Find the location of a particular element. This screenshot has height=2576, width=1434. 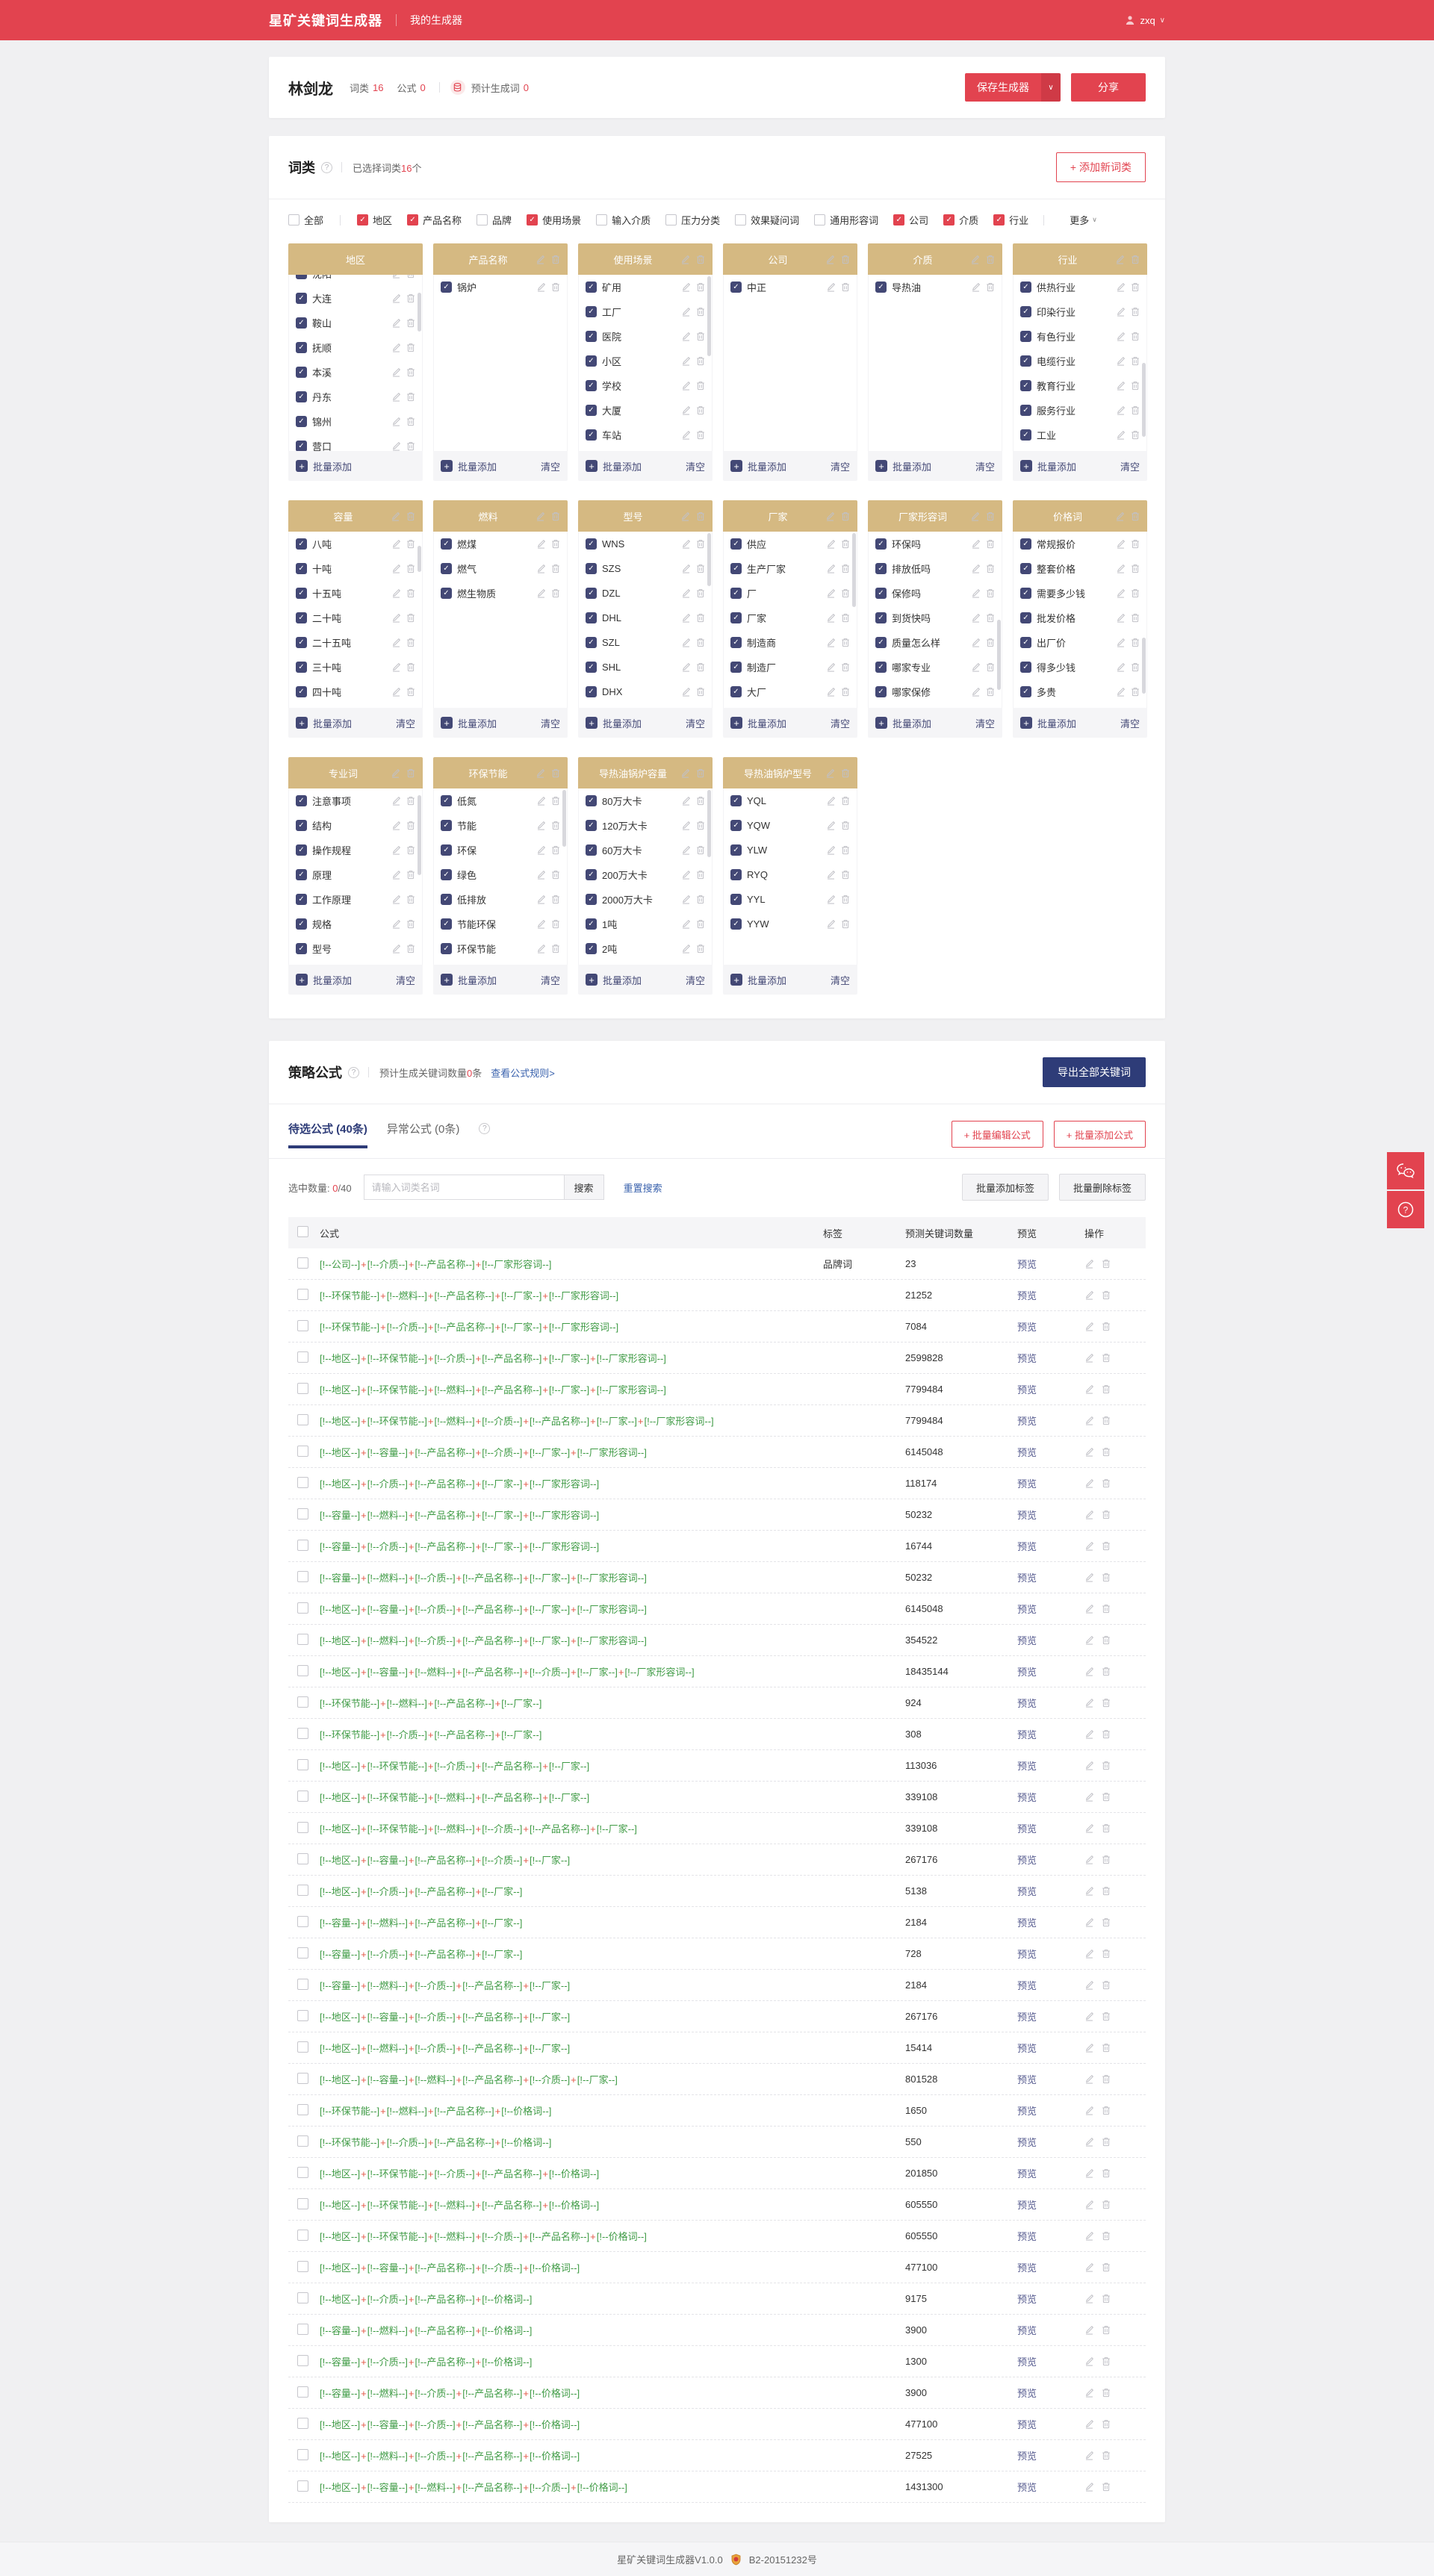

filter-介质: ✓ 介质 is located at coordinates (960, 220).